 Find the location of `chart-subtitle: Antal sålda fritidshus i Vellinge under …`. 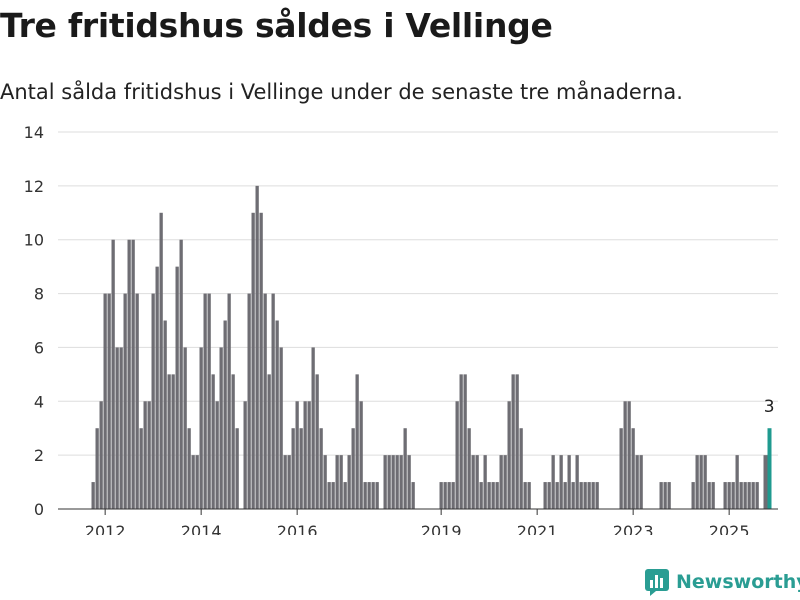

chart-subtitle: Antal sålda fritidshus i Vellinge under … is located at coordinates (341, 92).